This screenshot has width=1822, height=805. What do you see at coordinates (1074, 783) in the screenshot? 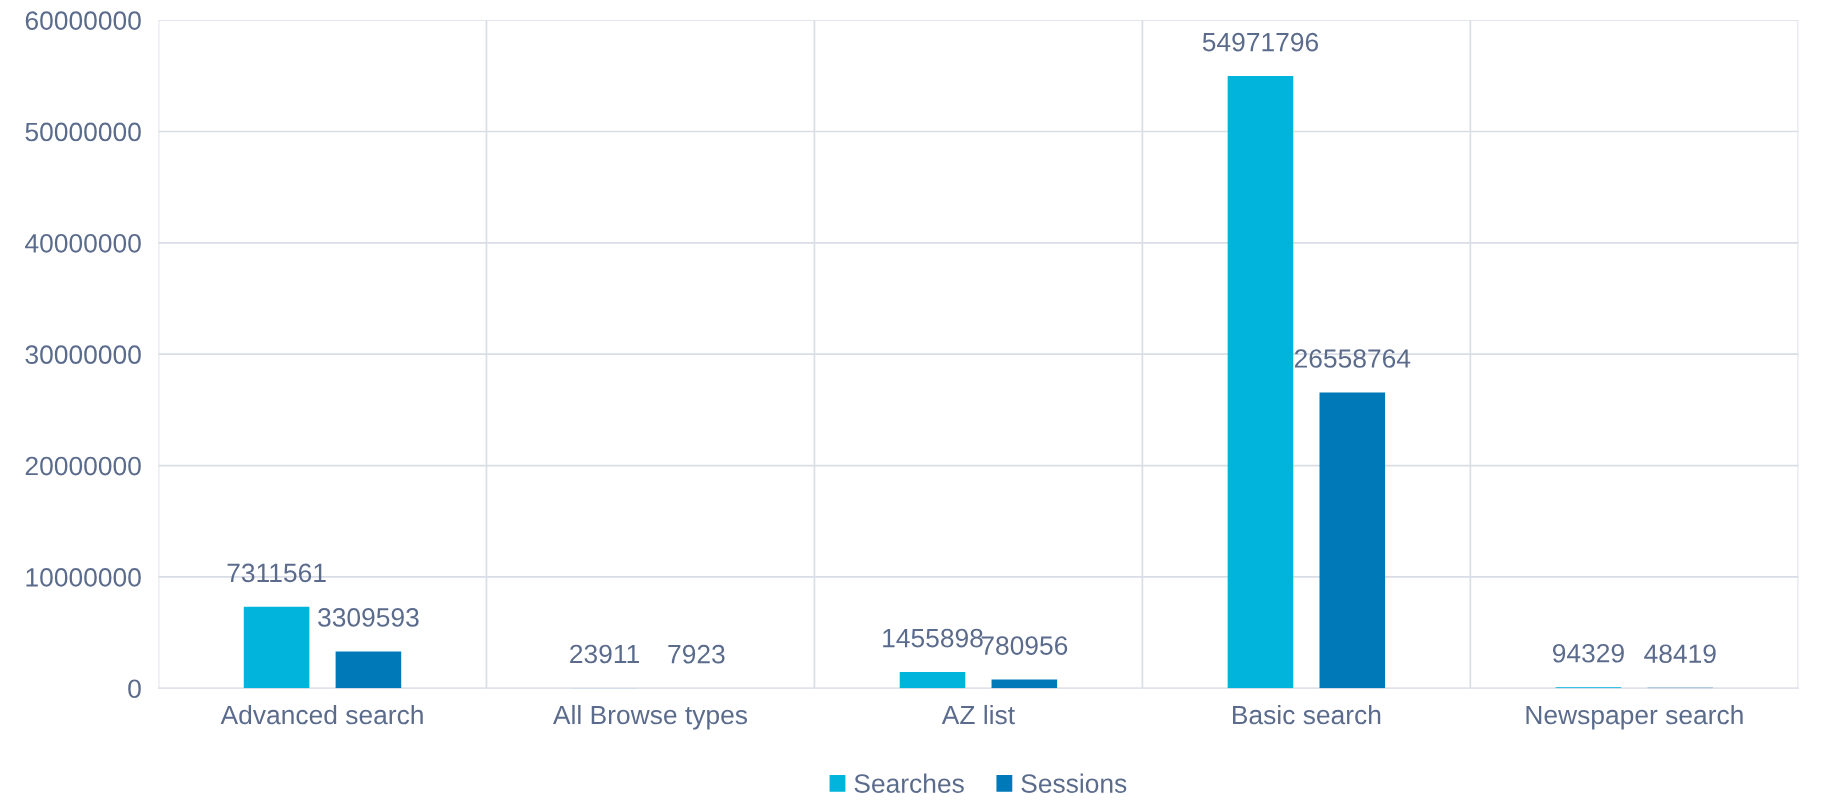
I see `legend-label: Sessions` at bounding box center [1074, 783].